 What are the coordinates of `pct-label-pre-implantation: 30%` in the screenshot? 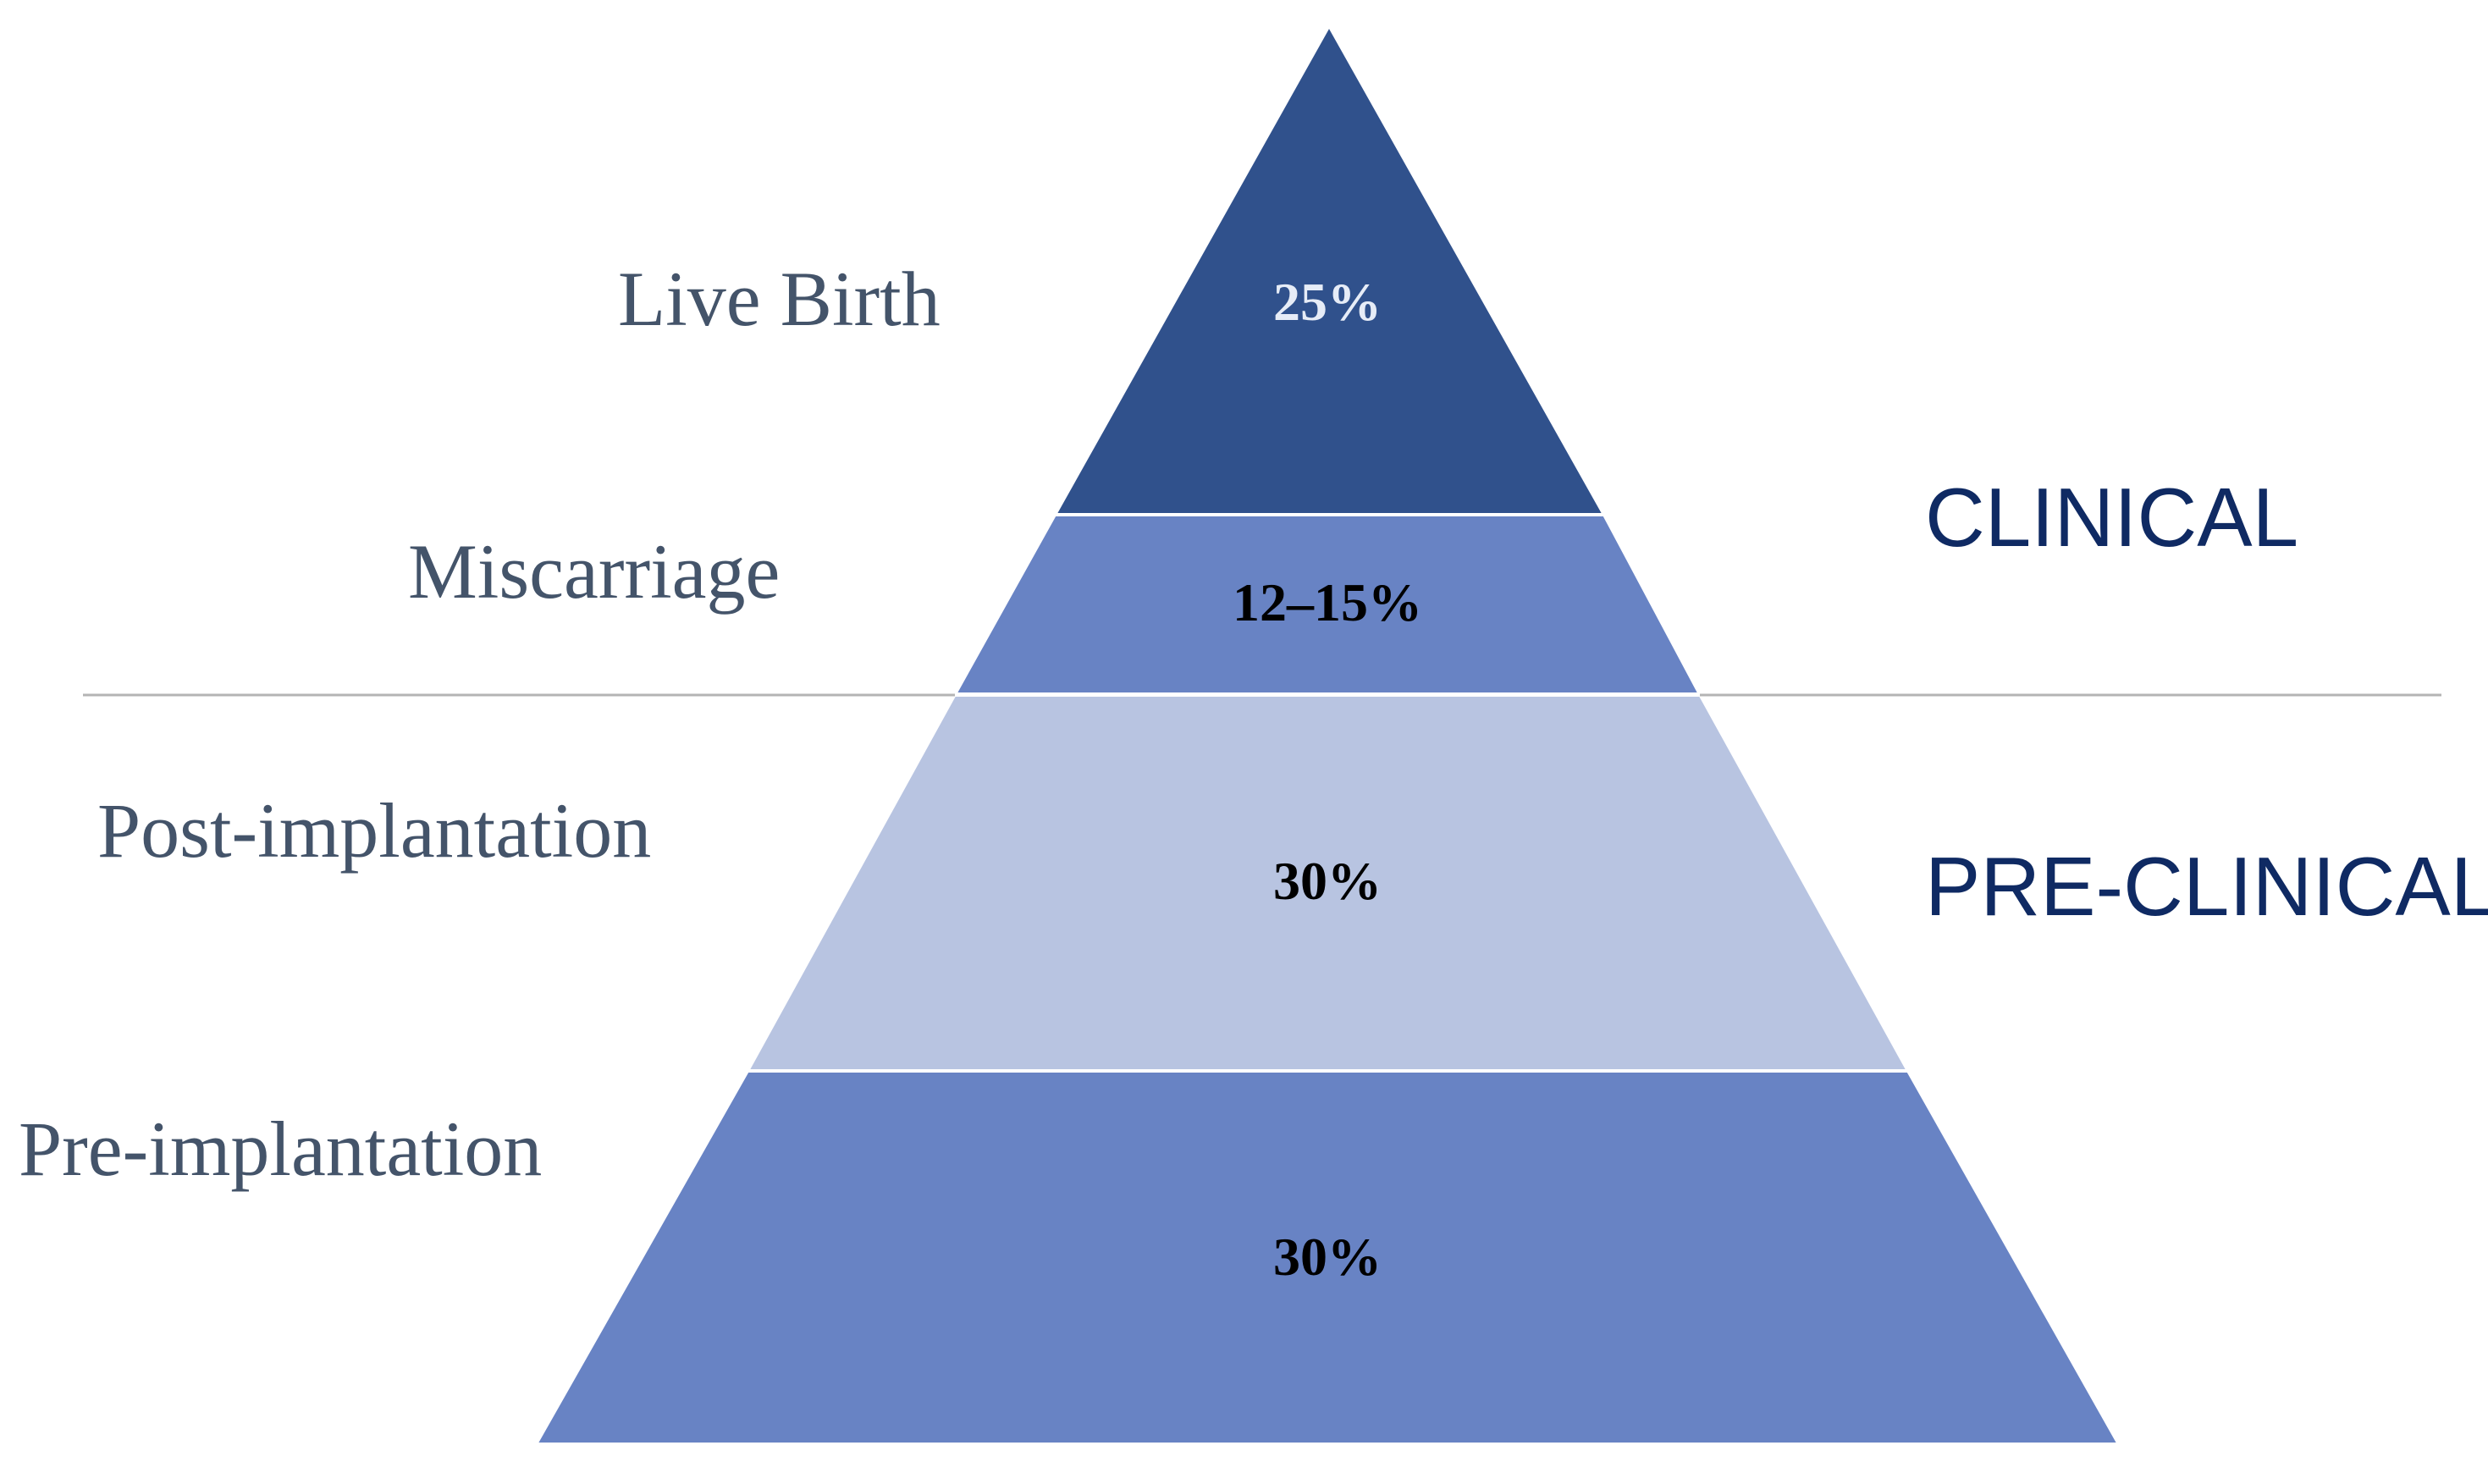 It's located at (1327, 1257).